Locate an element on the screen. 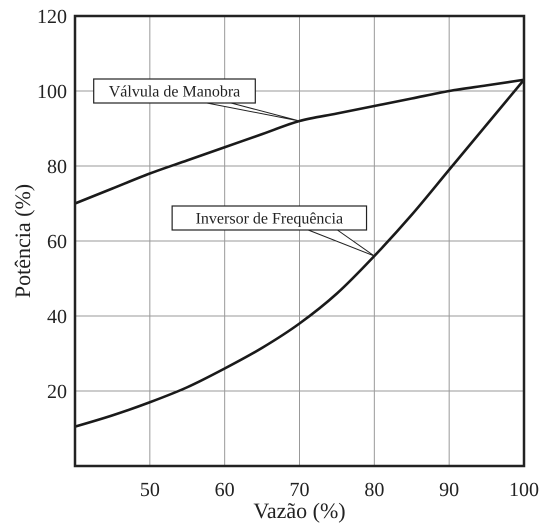 This screenshot has height=532, width=556. annotation: Válvula de Manobra is located at coordinates (174, 92).